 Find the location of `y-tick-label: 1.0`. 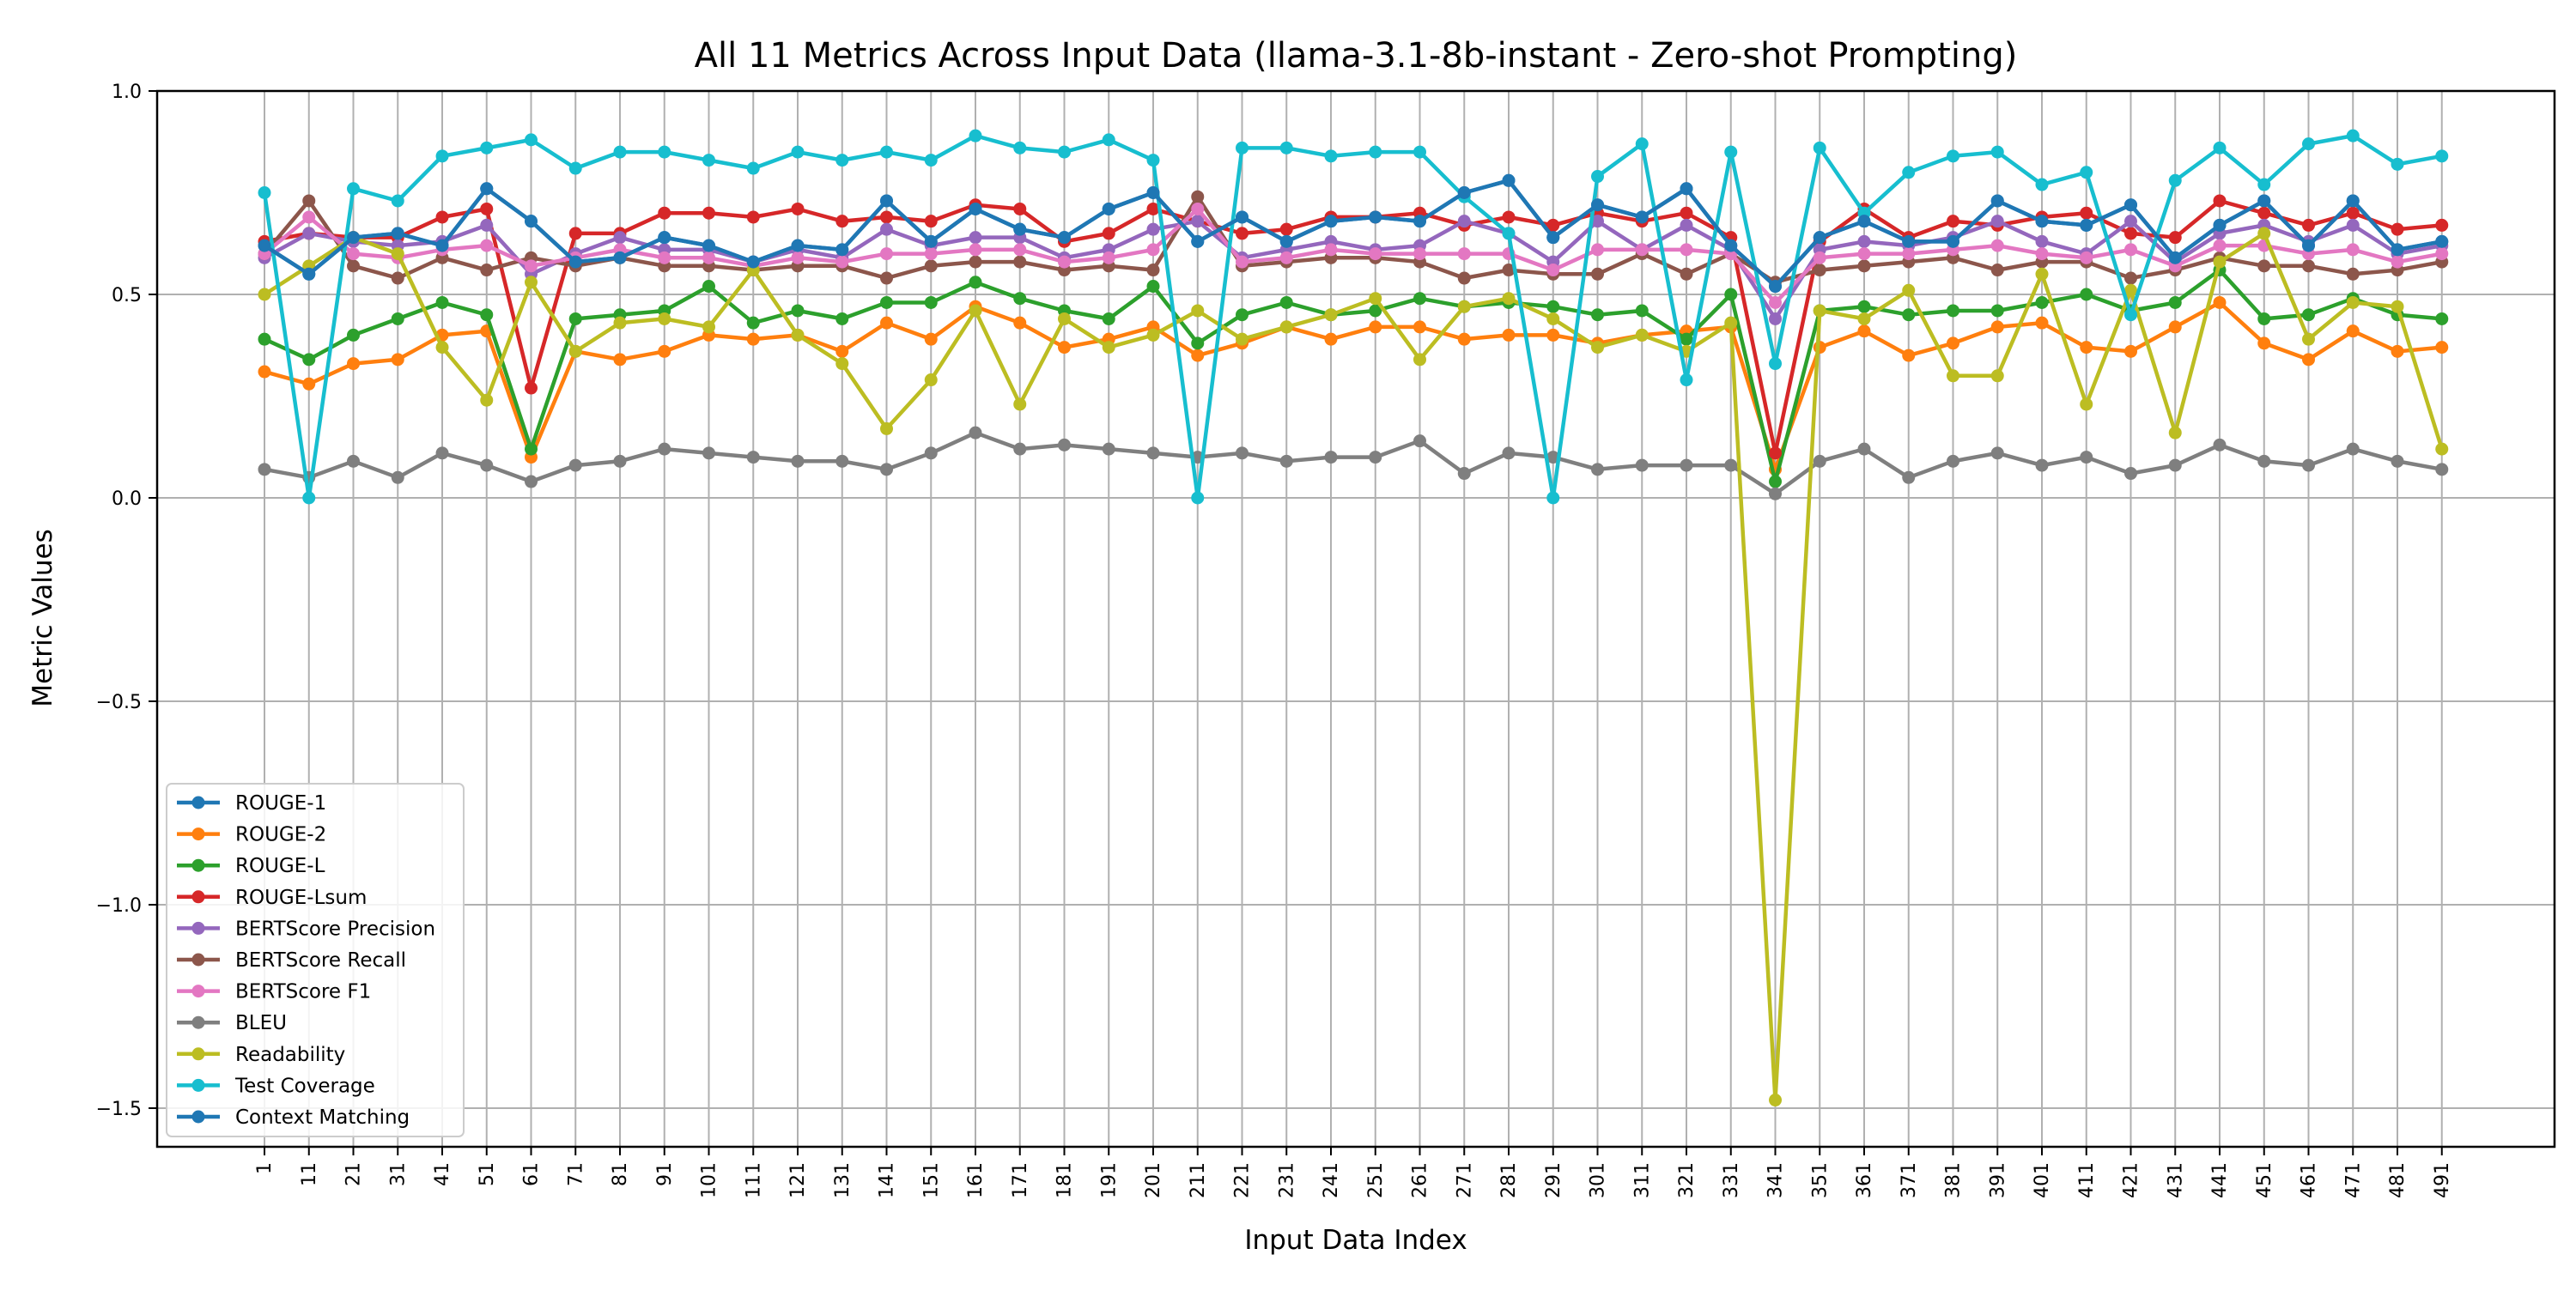

y-tick-label: 1.0 is located at coordinates (127, 93).